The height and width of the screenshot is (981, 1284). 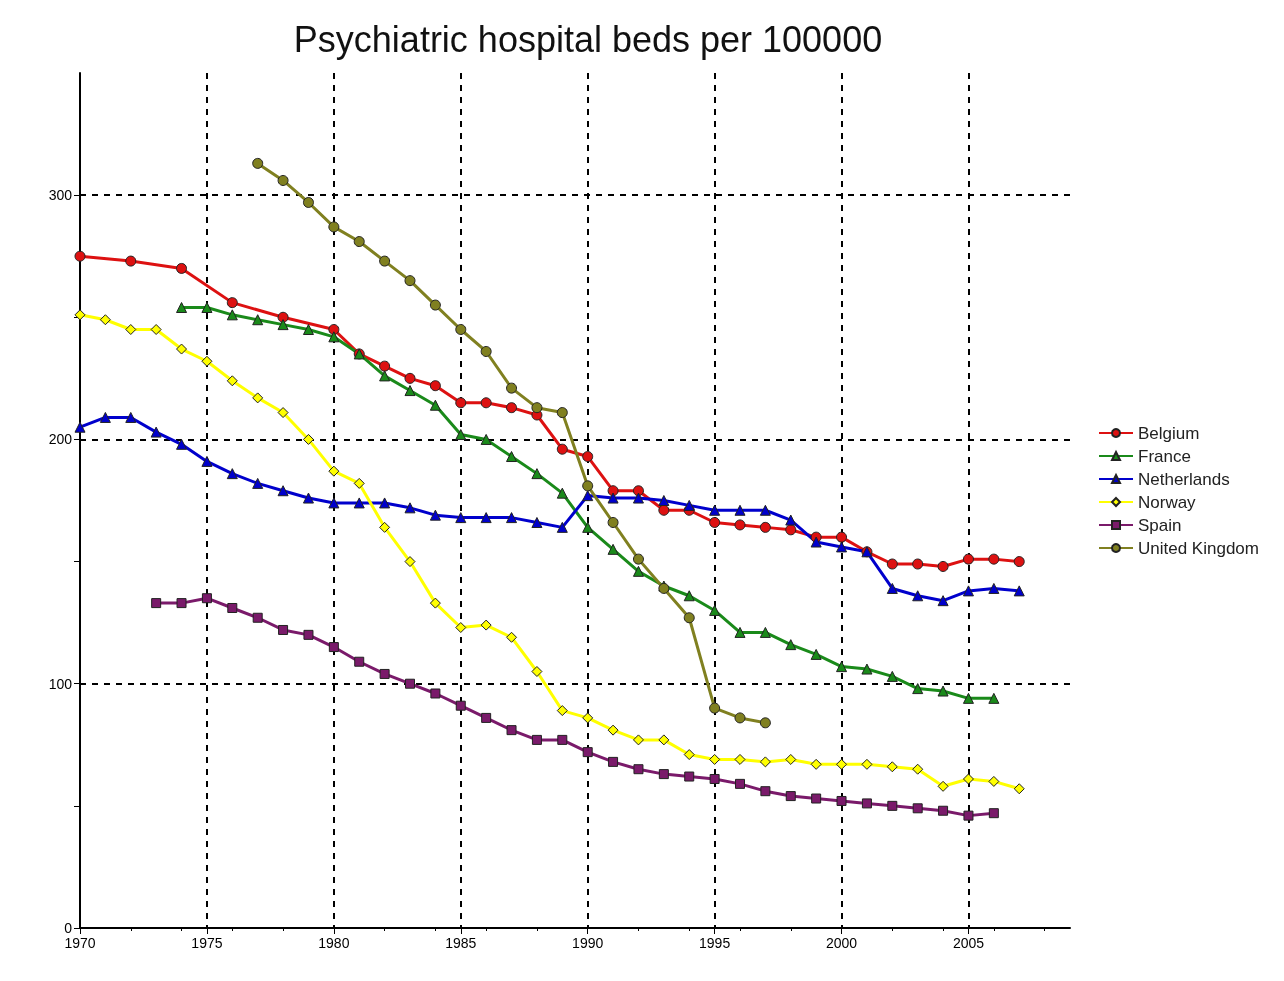 I want to click on x-tick-label: 1985, so click(x=461, y=943).